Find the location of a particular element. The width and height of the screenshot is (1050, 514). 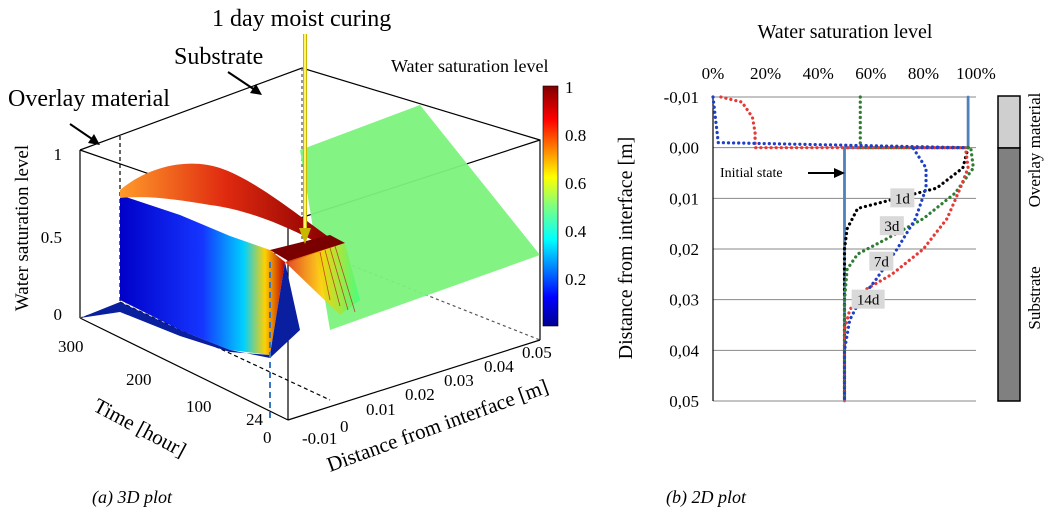

colorbar-tick-0.2: 0.2 is located at coordinates (575, 279).